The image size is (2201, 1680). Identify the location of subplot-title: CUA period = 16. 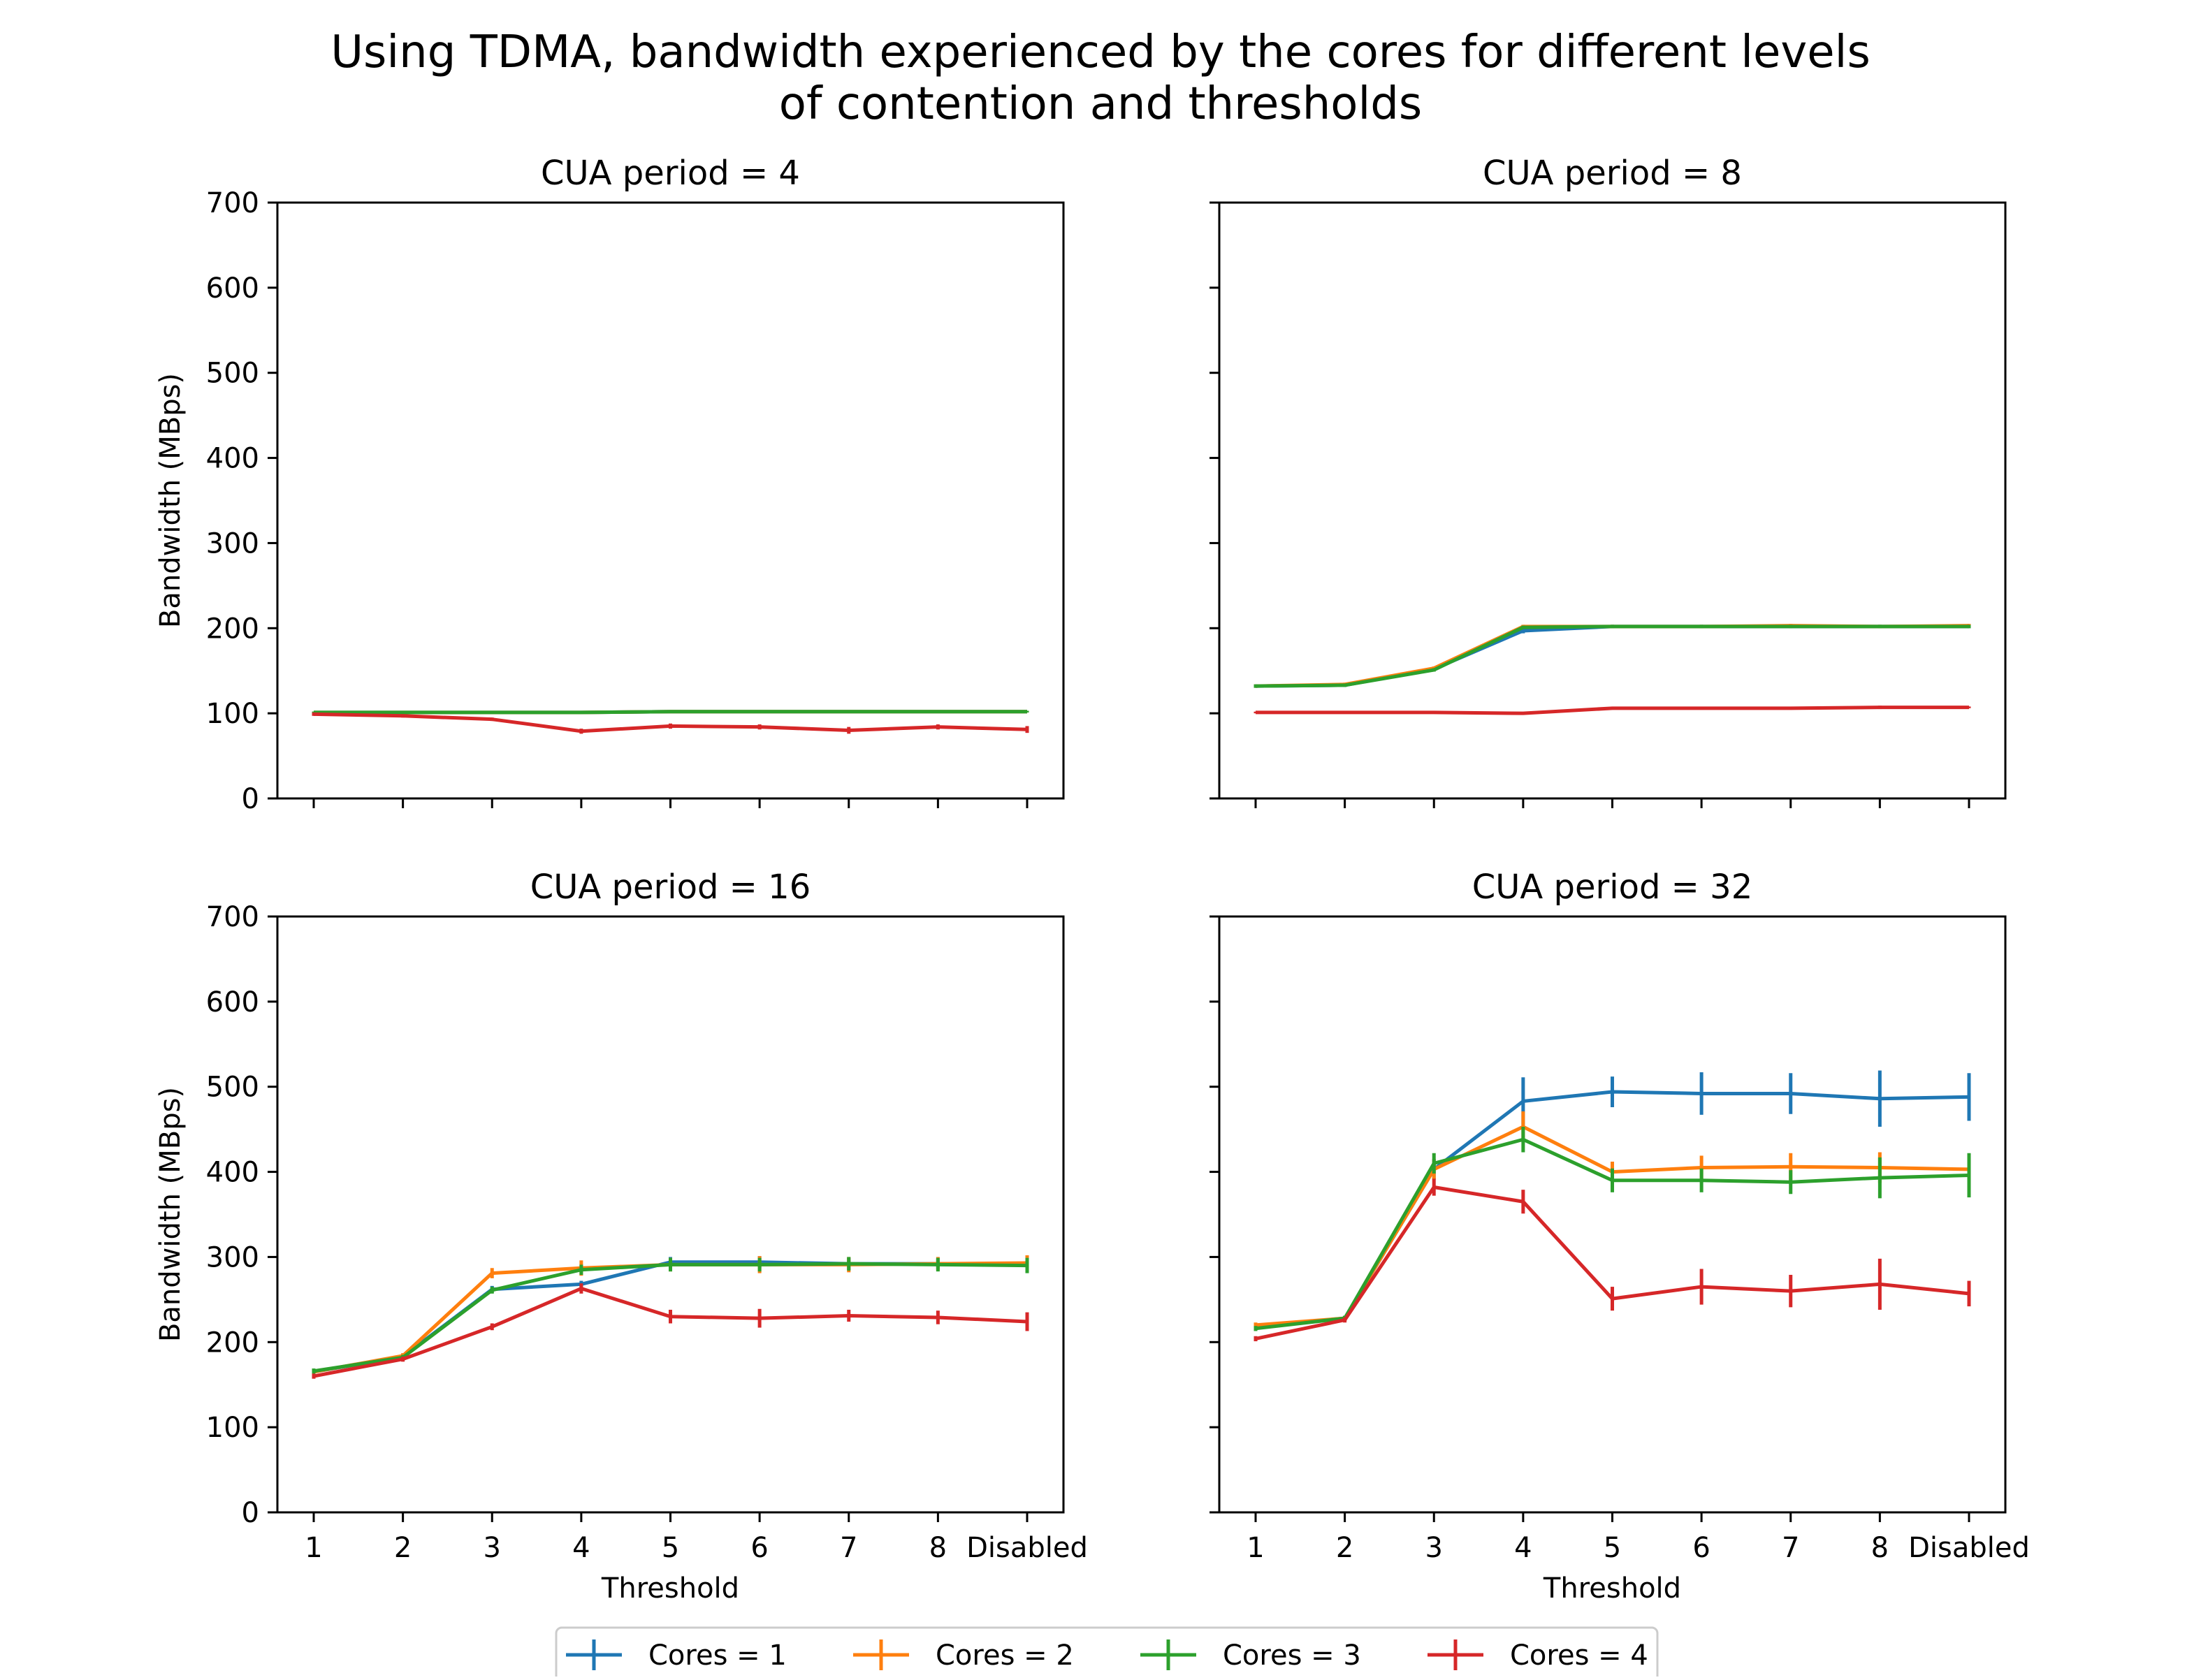
(670, 888).